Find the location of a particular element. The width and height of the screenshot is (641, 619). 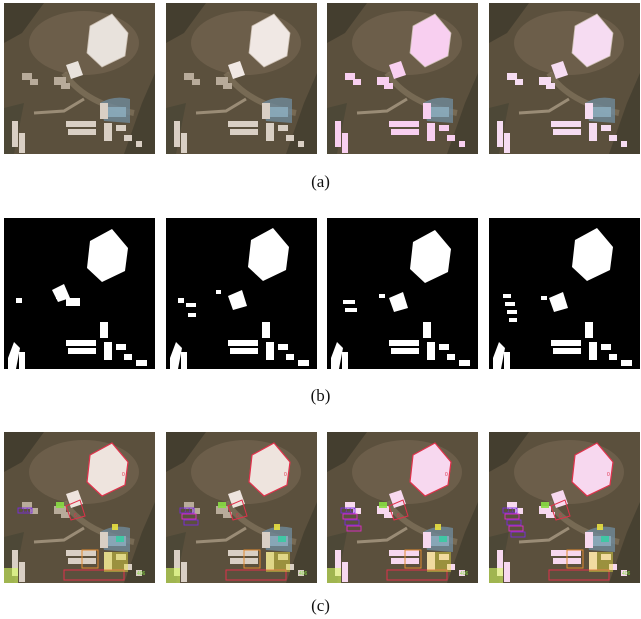

mask-panel-b4 is located at coordinates (564, 293).